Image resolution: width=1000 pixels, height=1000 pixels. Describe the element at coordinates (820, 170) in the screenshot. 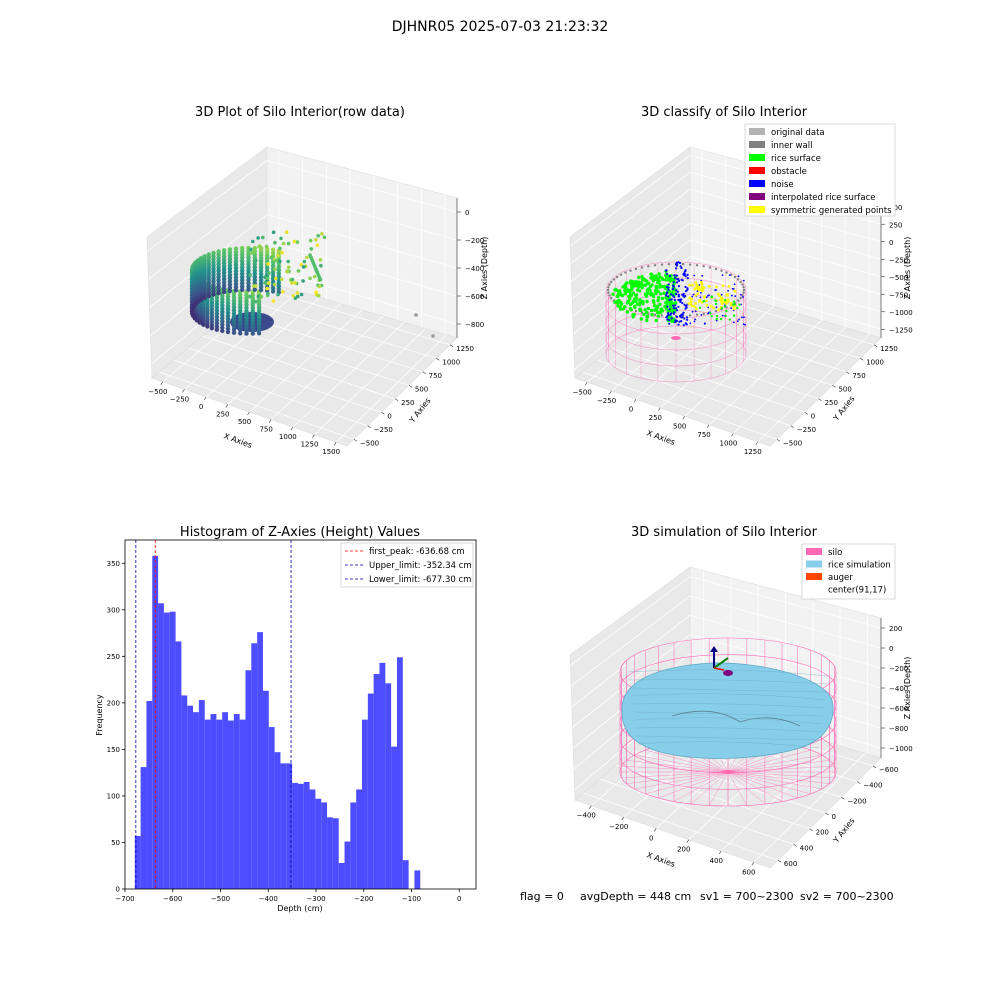

I see `classify-legend-box` at that location.